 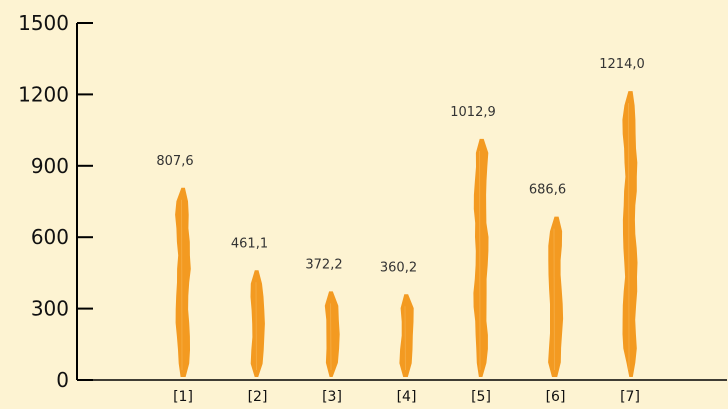 I want to click on y-tick-label: 900, so click(x=50, y=166).